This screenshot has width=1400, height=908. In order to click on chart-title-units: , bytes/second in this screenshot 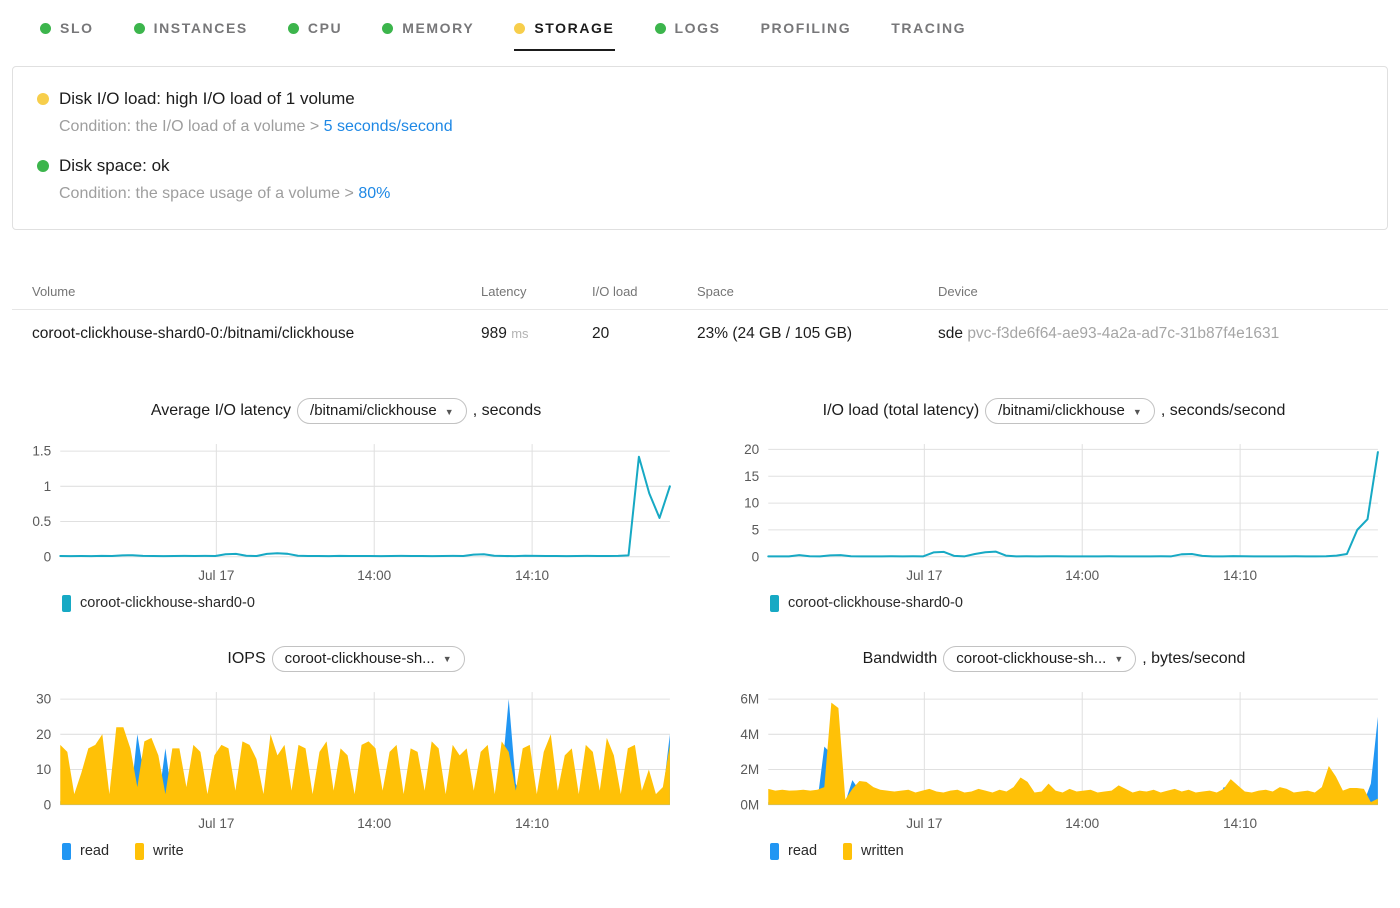, I will do `click(1194, 658)`.